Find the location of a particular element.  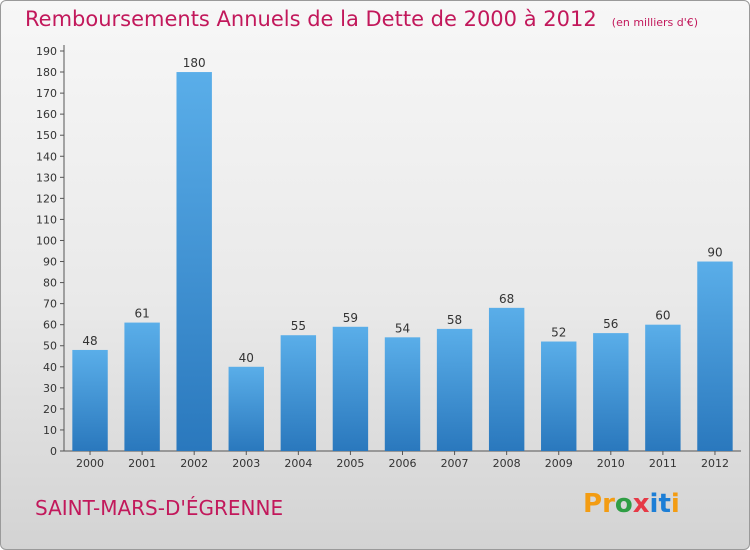

bar-2006 is located at coordinates (402, 394).